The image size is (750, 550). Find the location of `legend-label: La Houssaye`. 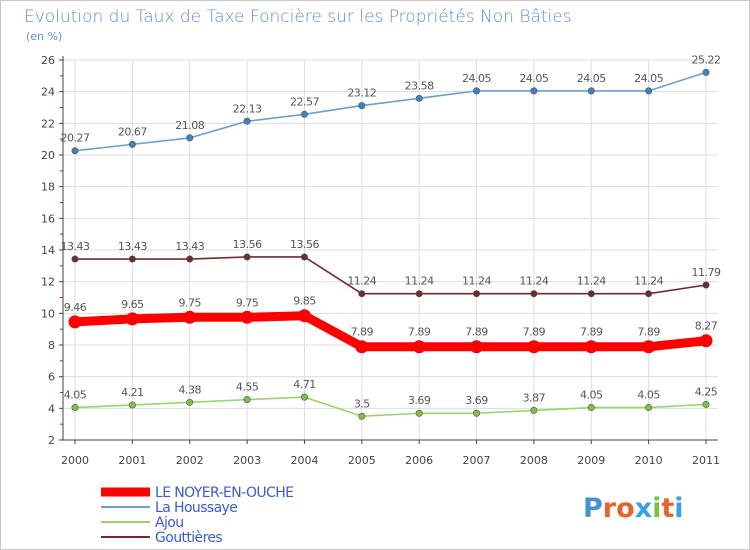

legend-label: La Houssaye is located at coordinates (196, 508).